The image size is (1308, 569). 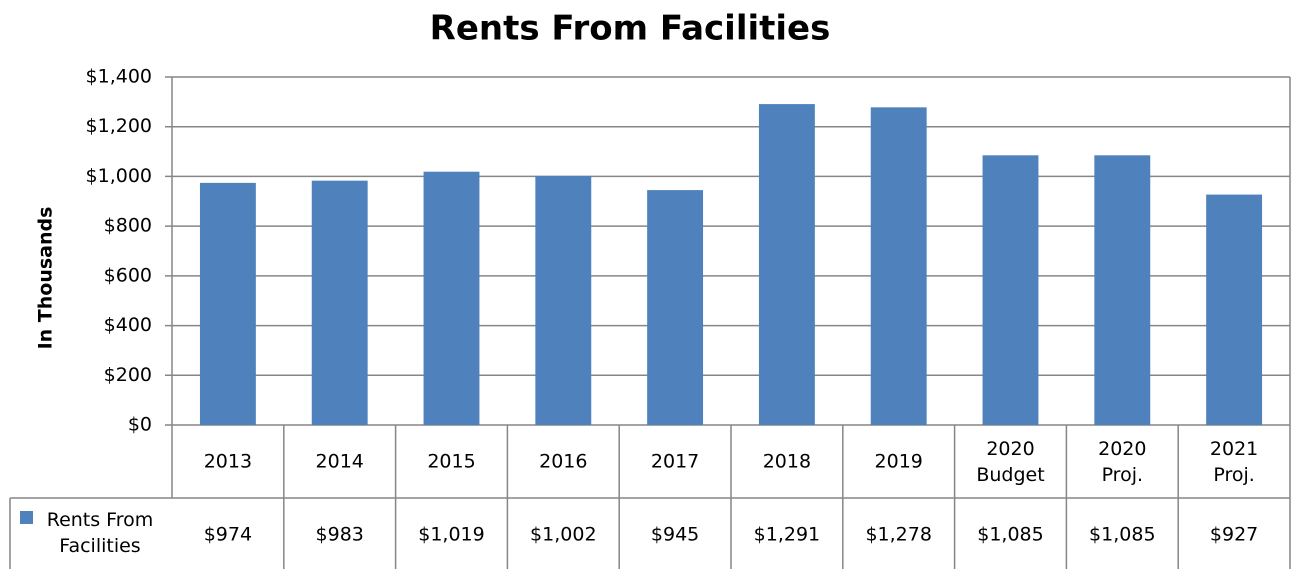 I want to click on y-tick-label: $1,000, so click(x=119, y=176).